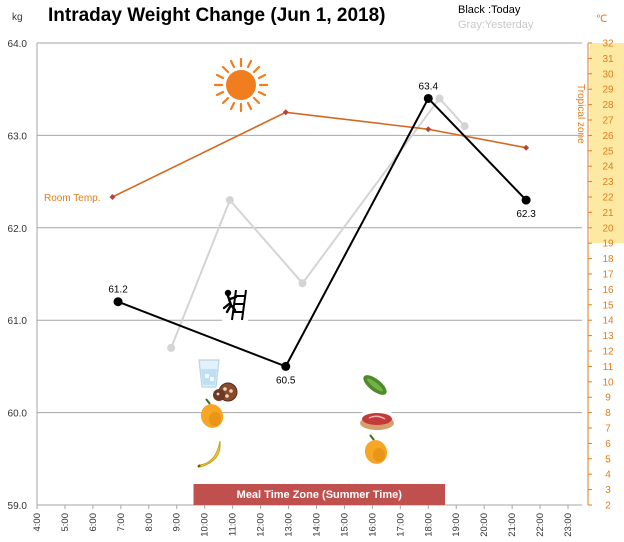 The height and width of the screenshot is (542, 624). I want to click on y2-tick-label: 6, so click(608, 444).